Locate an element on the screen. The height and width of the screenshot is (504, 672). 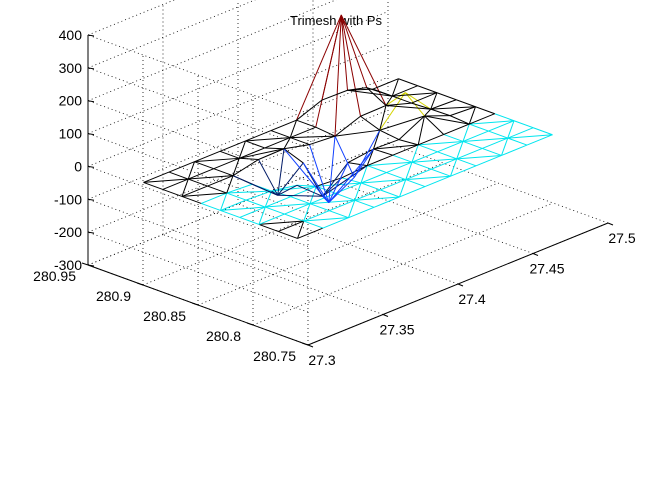
x-tick-label: 27.45 is located at coordinates (546, 269).